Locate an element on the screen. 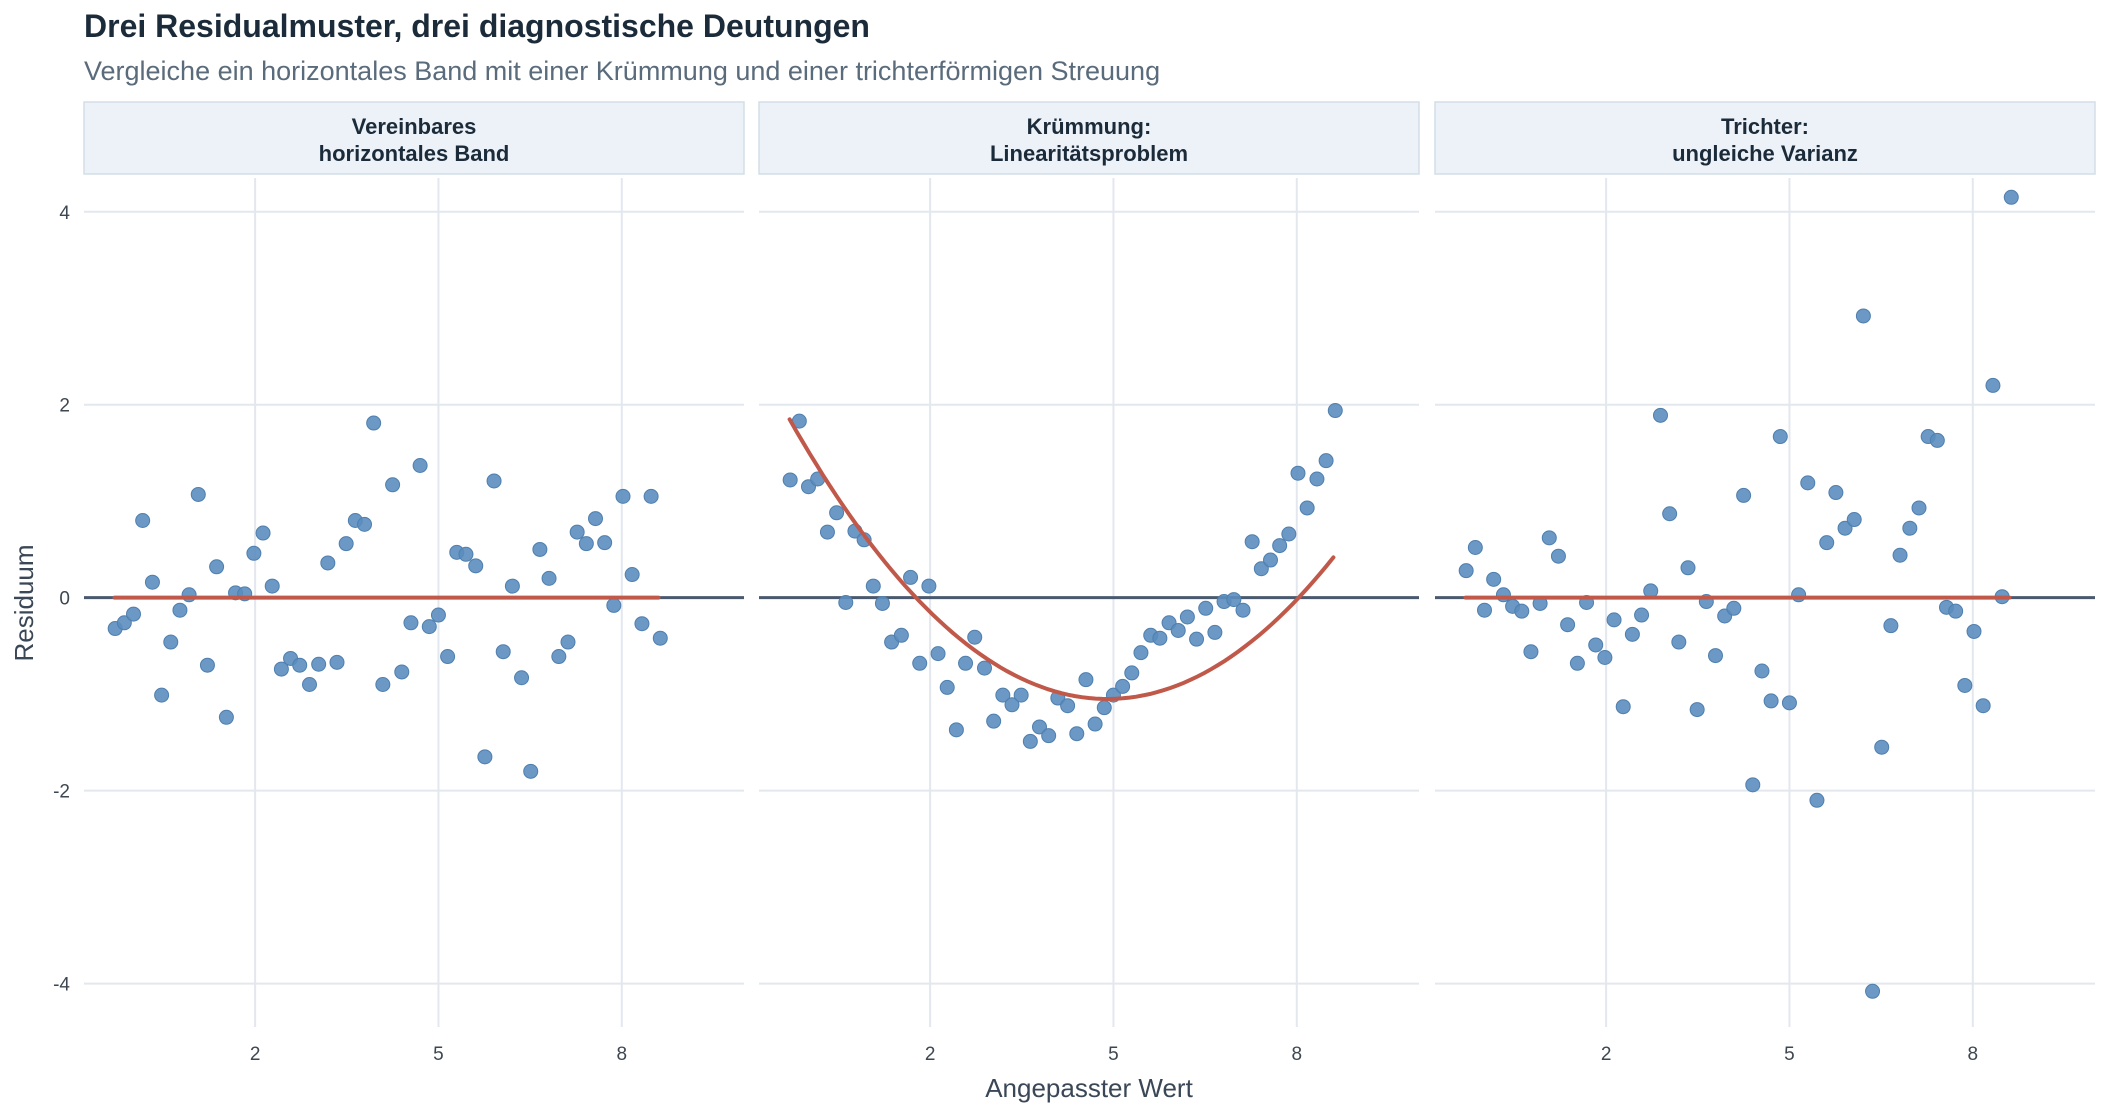  facet-strip-label: horizontales Band is located at coordinates (414, 153).